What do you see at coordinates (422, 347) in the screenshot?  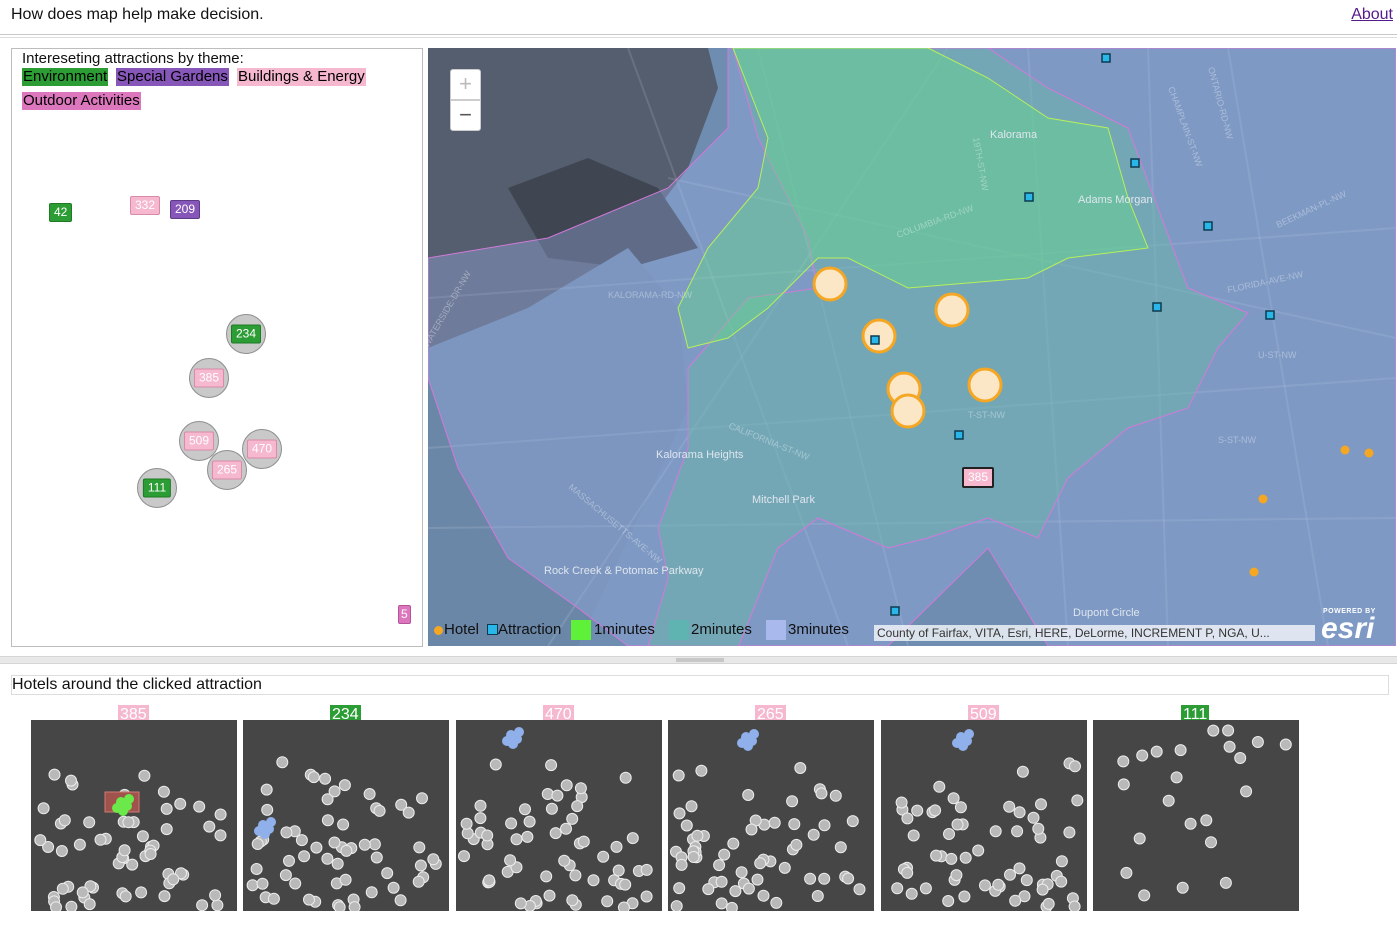 I see `panel-scrollbar` at bounding box center [422, 347].